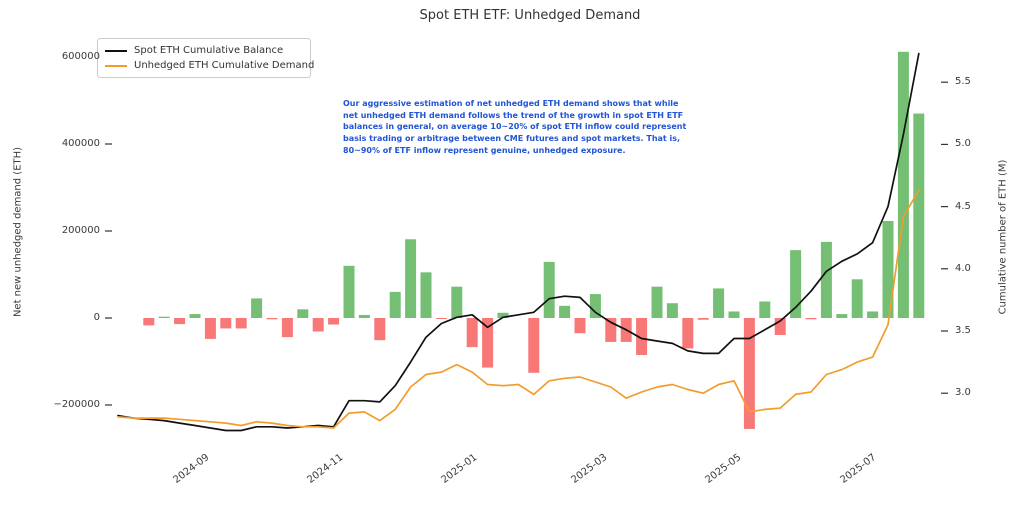 The height and width of the screenshot is (512, 1024). Describe the element at coordinates (963, 144) in the screenshot. I see `right-axis-tick-label: 5.0` at that location.